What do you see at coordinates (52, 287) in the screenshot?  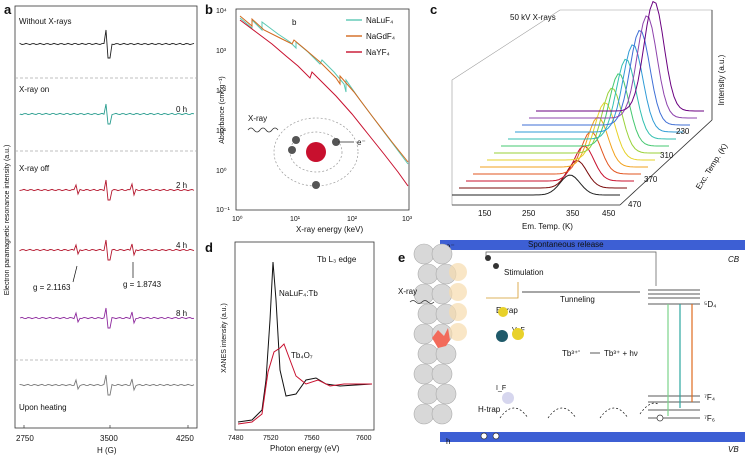 I see `g-factor-annotation: g = 2.1163` at bounding box center [52, 287].